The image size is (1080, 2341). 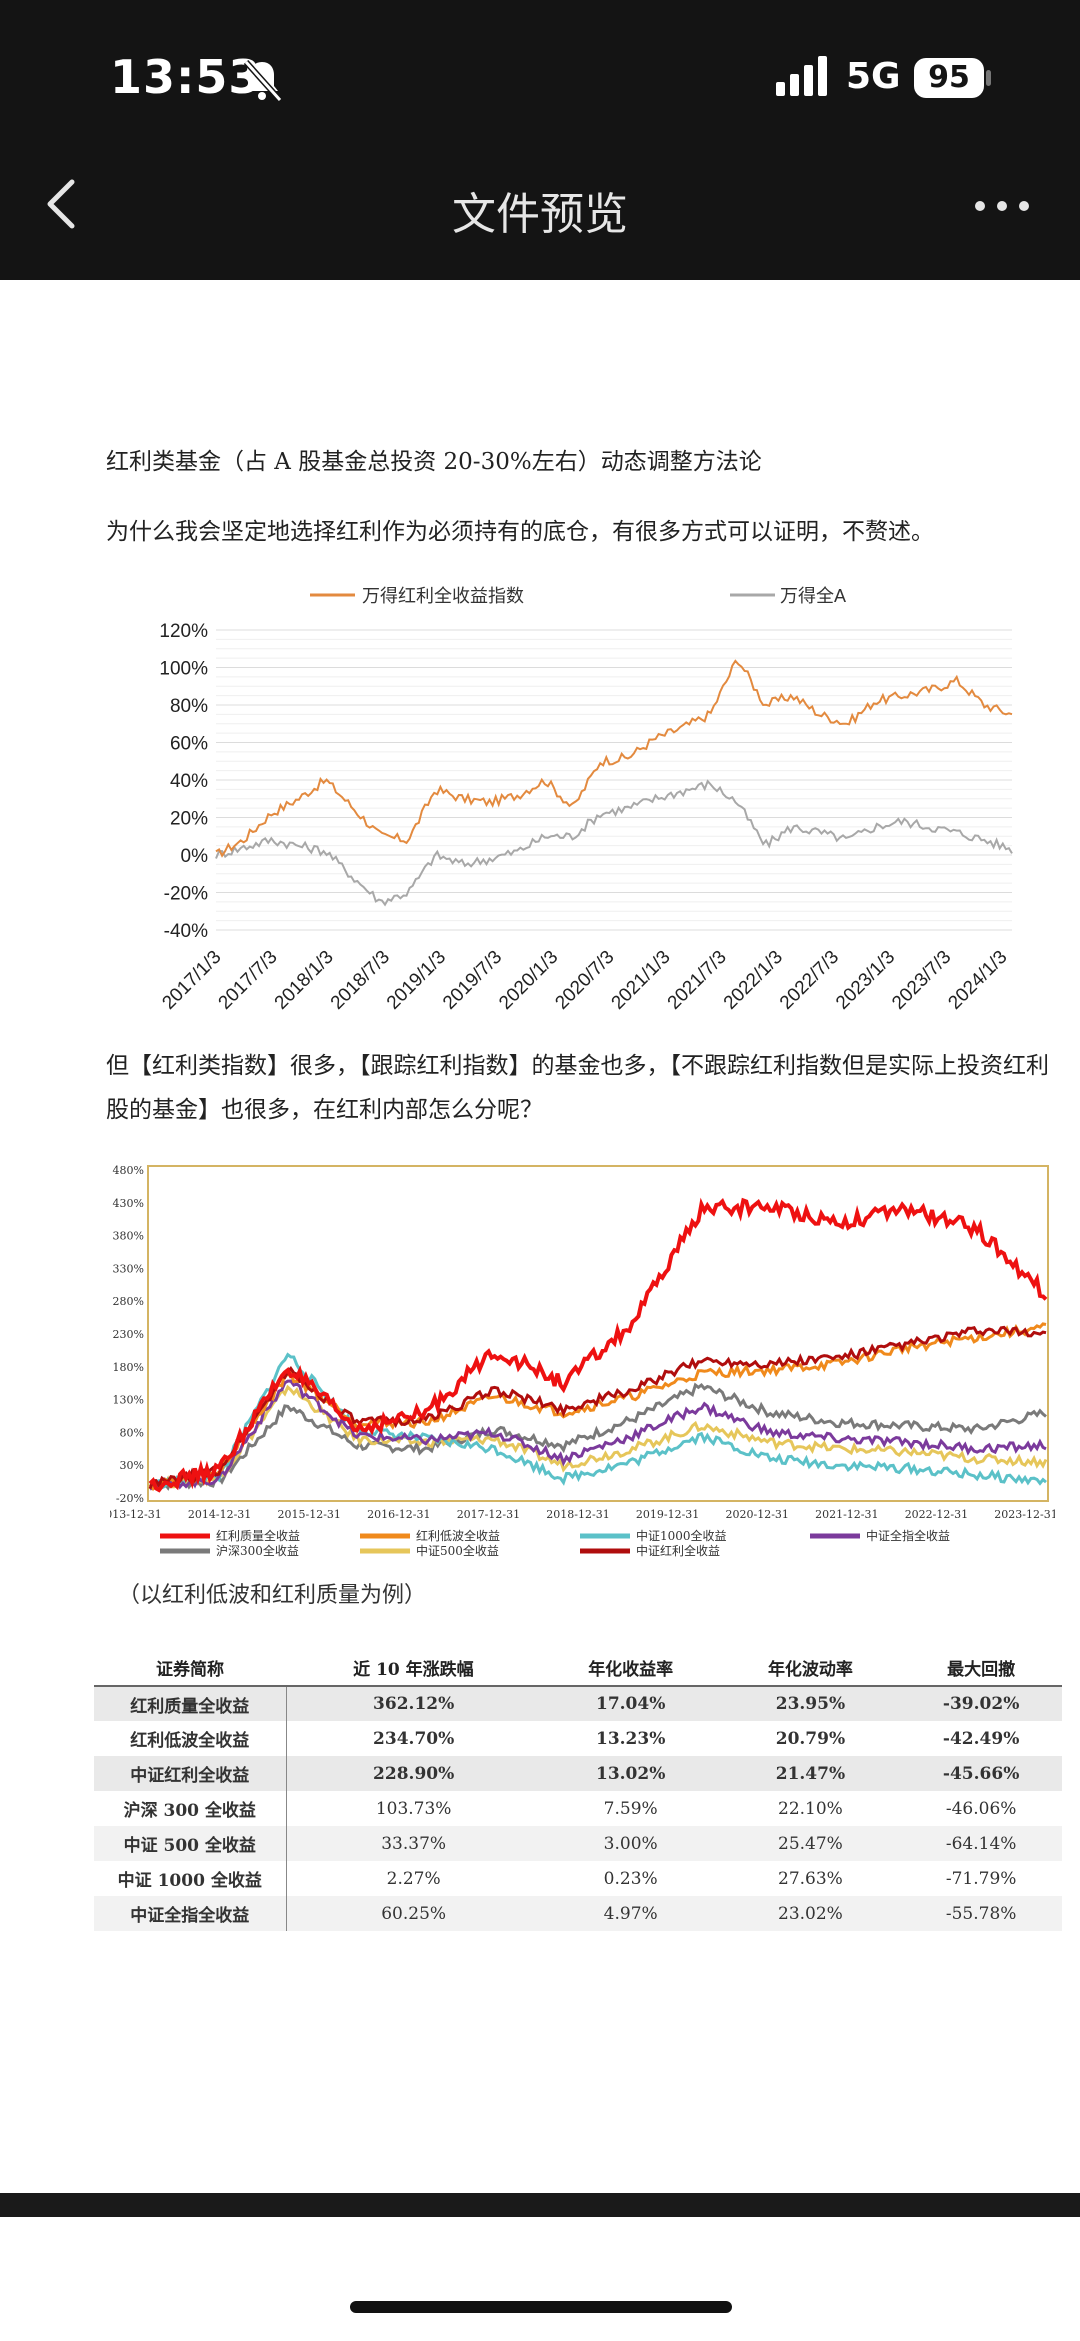 What do you see at coordinates (258, 1535) in the screenshot?
I see `legend-label: 红利质量全收益` at bounding box center [258, 1535].